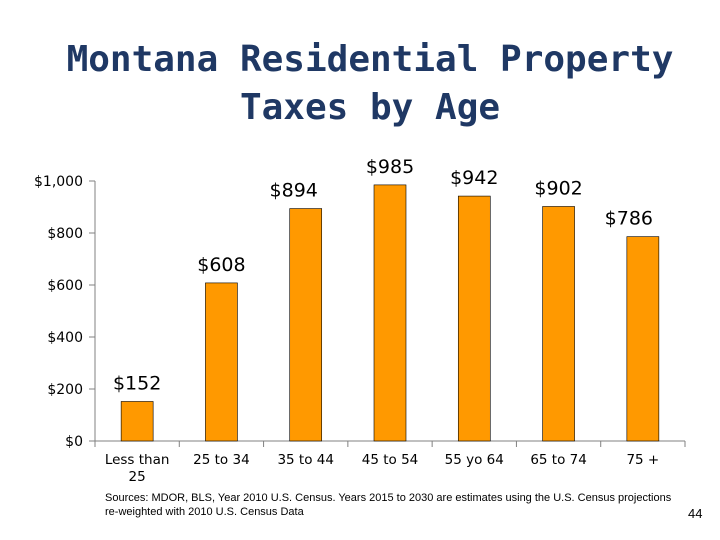  What do you see at coordinates (65, 286) in the screenshot?
I see `y-tick-label: $600` at bounding box center [65, 286].